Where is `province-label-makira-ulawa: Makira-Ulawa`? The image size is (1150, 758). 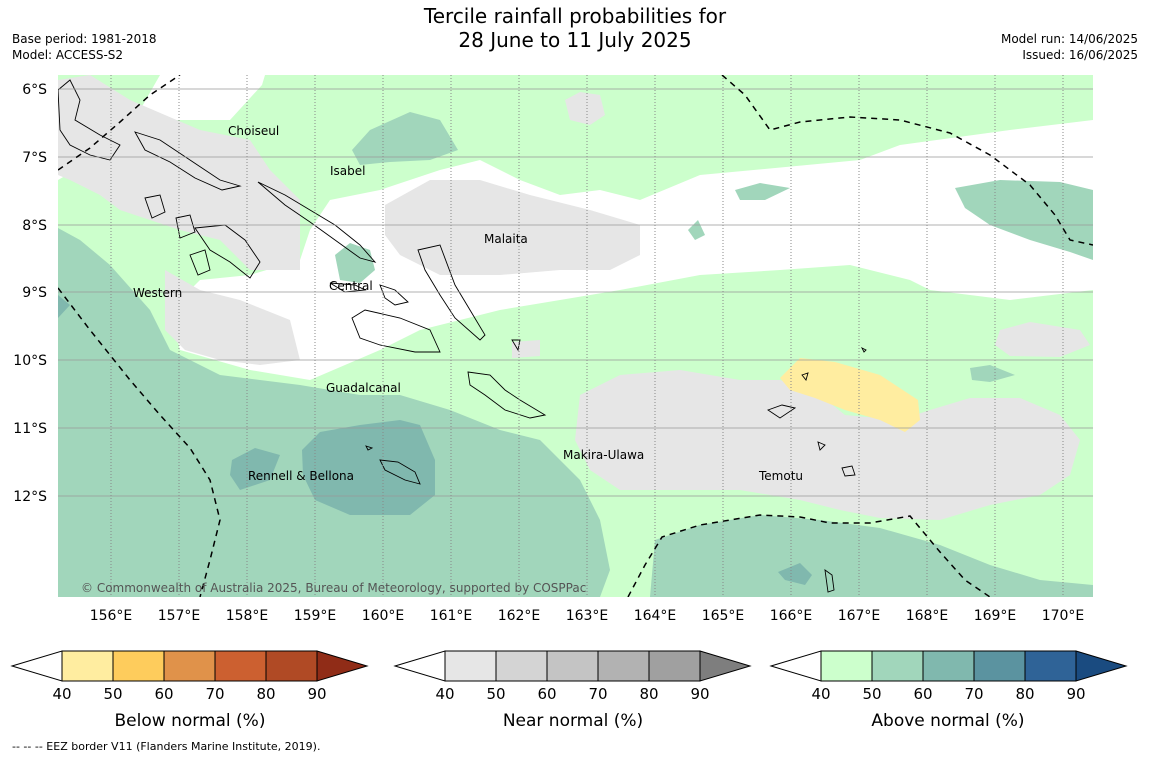 province-label-makira-ulawa: Makira-Ulawa is located at coordinates (603, 455).